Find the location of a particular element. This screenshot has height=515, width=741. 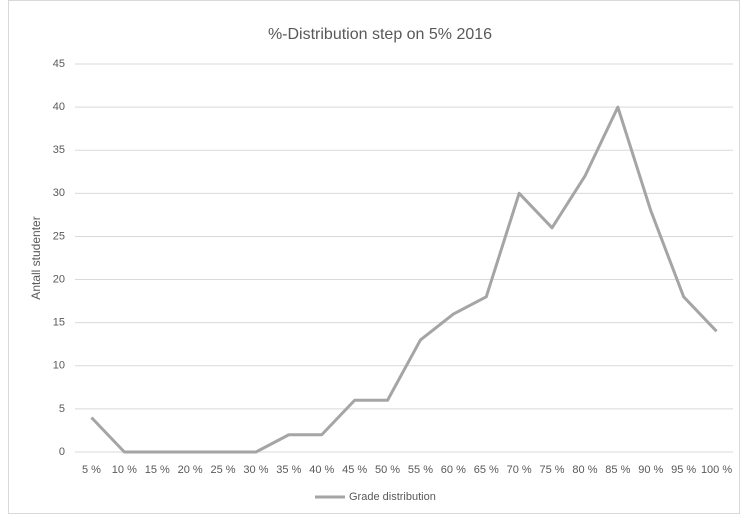

x-tick-label: 60 % is located at coordinates (453, 470).